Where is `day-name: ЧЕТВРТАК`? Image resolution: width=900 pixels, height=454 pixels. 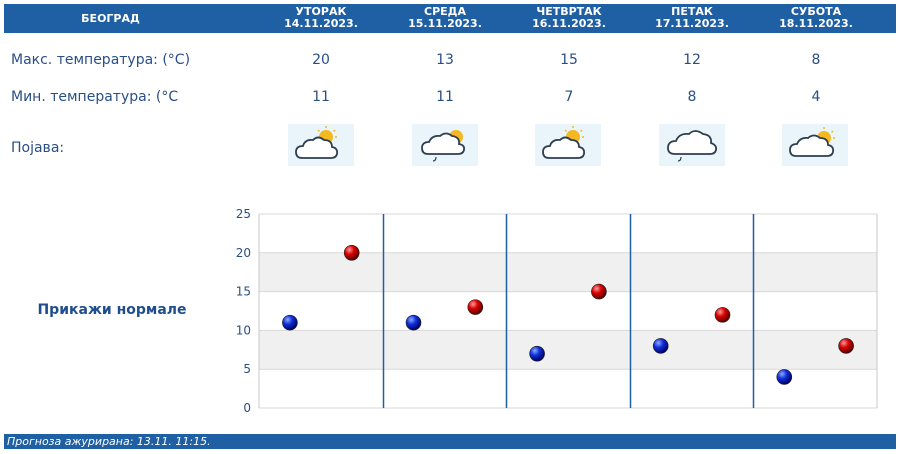 day-name: ЧЕТВРТАК is located at coordinates (569, 11).